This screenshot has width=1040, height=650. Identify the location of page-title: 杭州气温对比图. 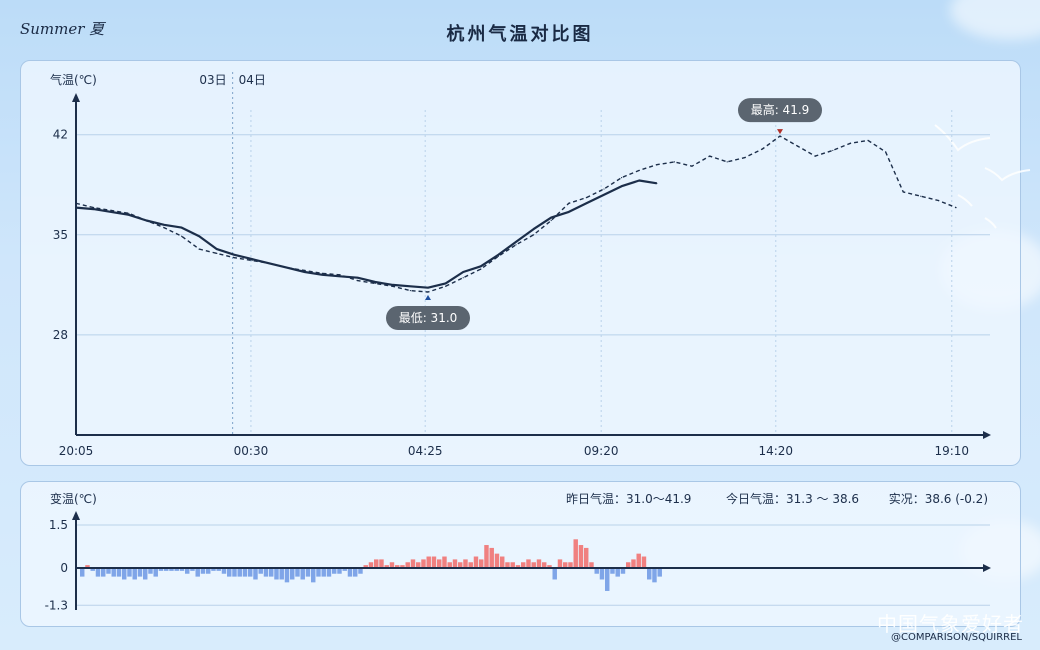
(520, 34).